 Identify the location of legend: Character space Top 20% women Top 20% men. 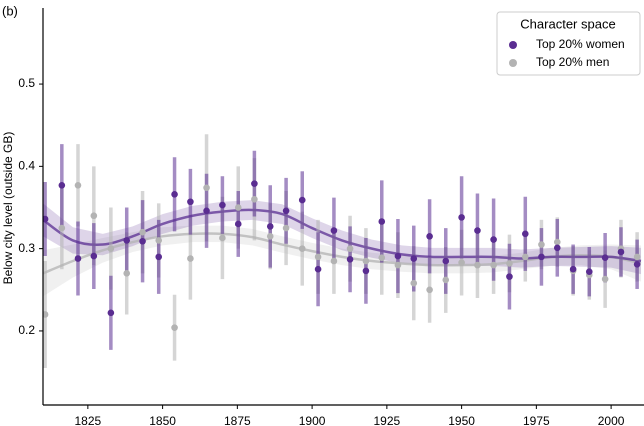
(568, 43).